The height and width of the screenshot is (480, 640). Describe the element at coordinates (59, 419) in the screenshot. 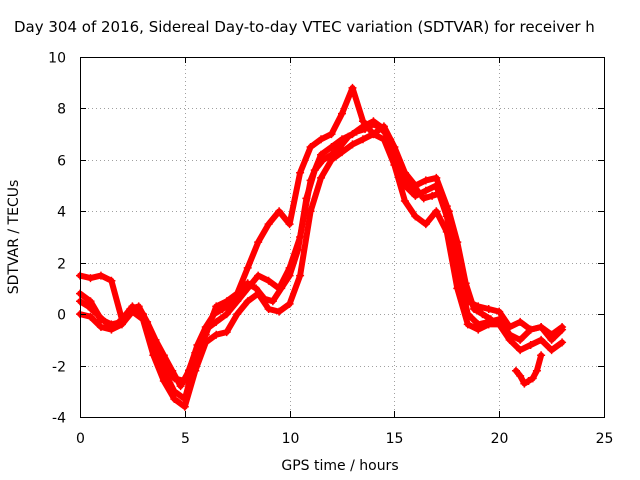

I see `y-tick-label: -4` at that location.